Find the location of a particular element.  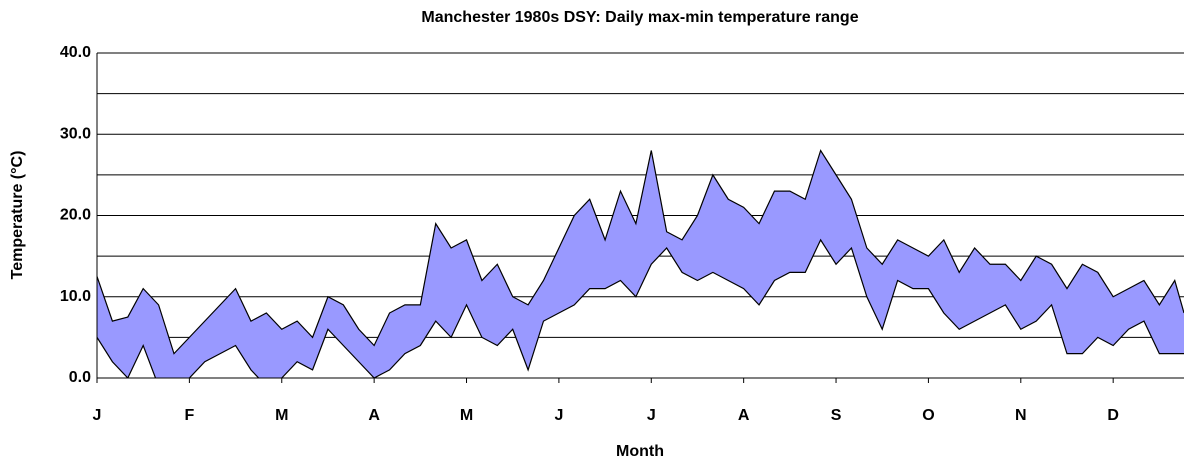

x-tick-label: N is located at coordinates (1021, 415).